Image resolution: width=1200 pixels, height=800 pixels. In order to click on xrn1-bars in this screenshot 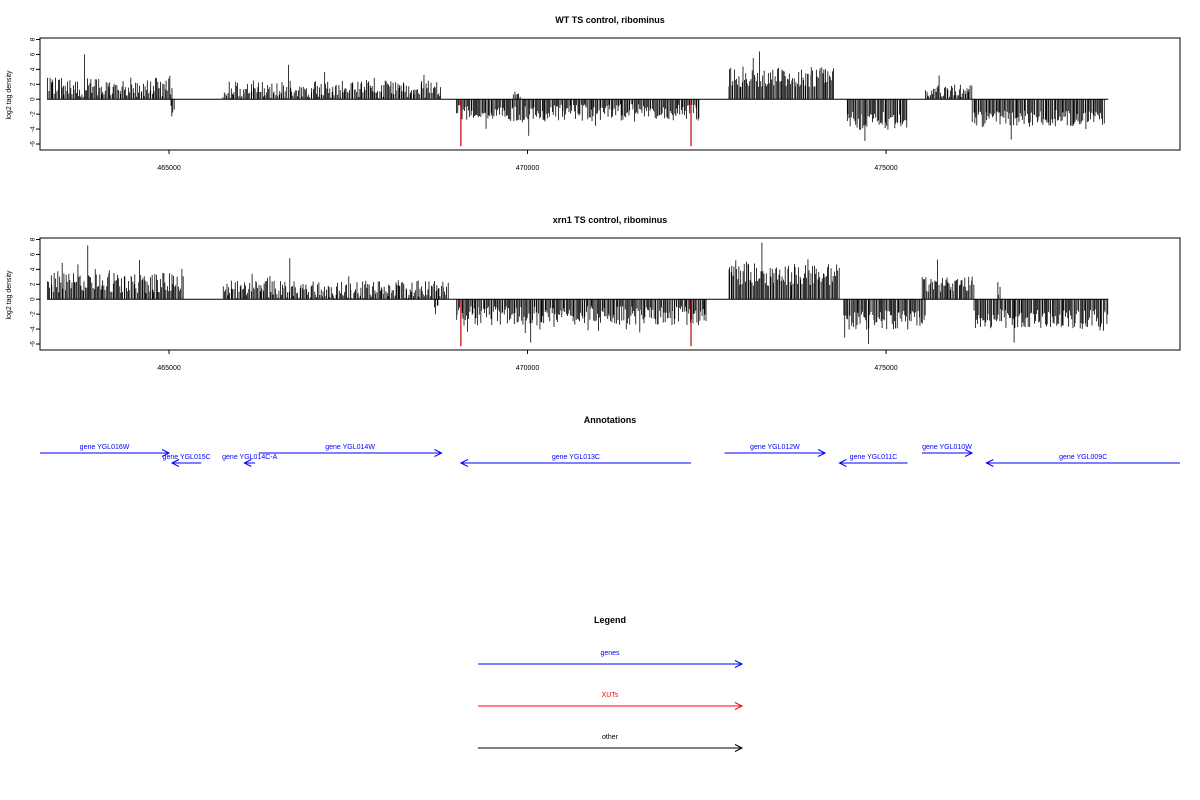, I will do `click(578, 293)`.